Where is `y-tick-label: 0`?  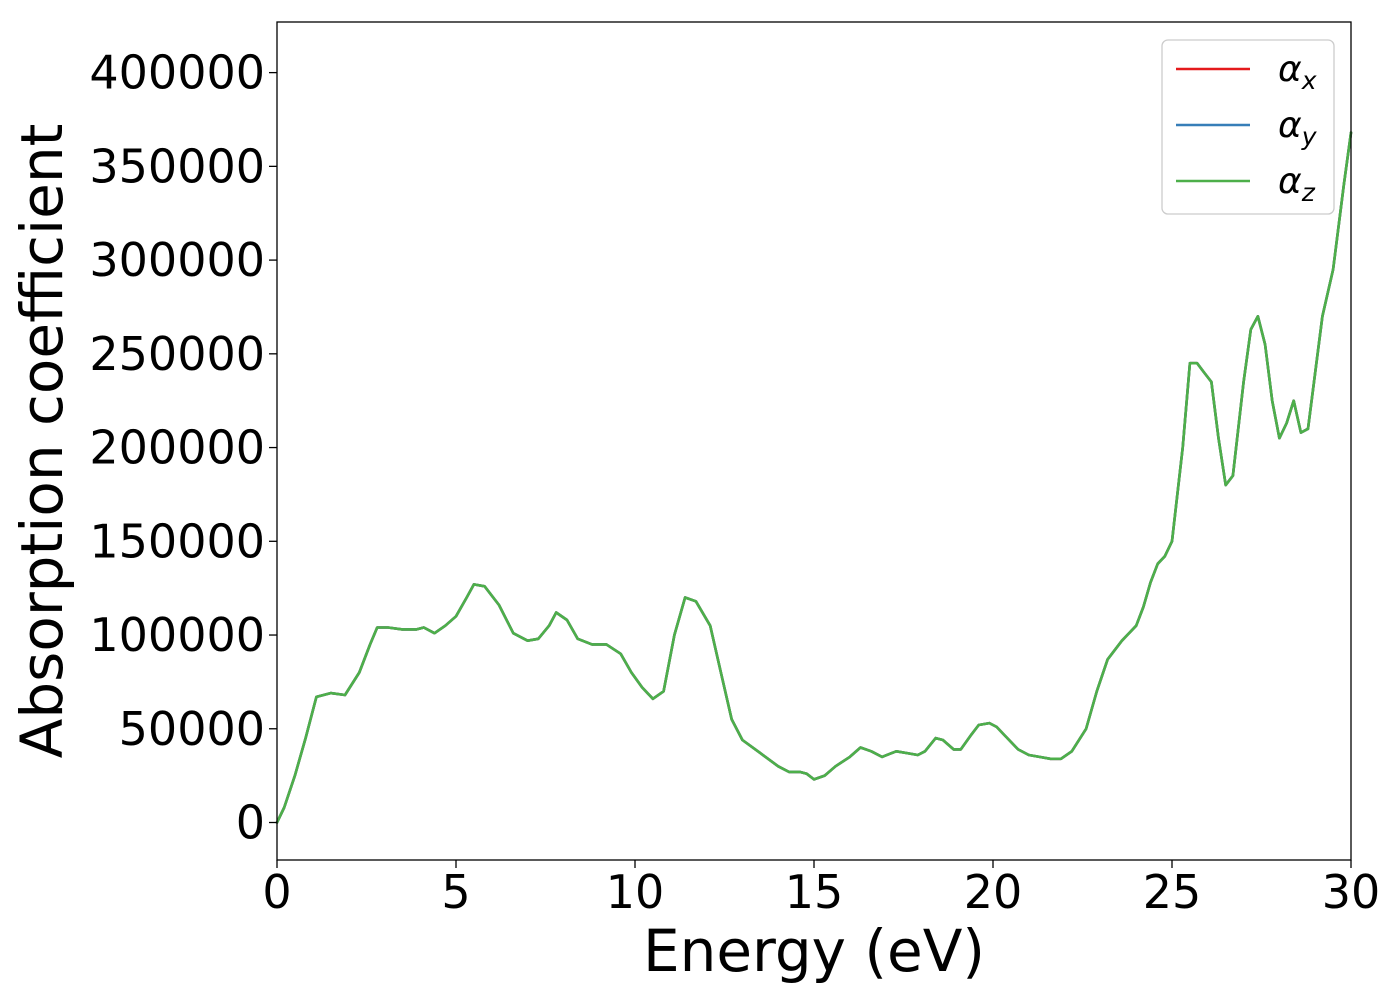
y-tick-label: 0 is located at coordinates (250, 823).